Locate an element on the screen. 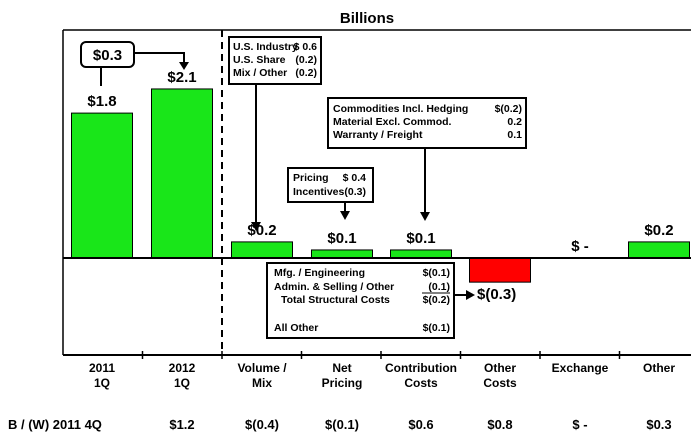 The width and height of the screenshot is (691, 434). category-label-2-0: Volume / is located at coordinates (262, 368).